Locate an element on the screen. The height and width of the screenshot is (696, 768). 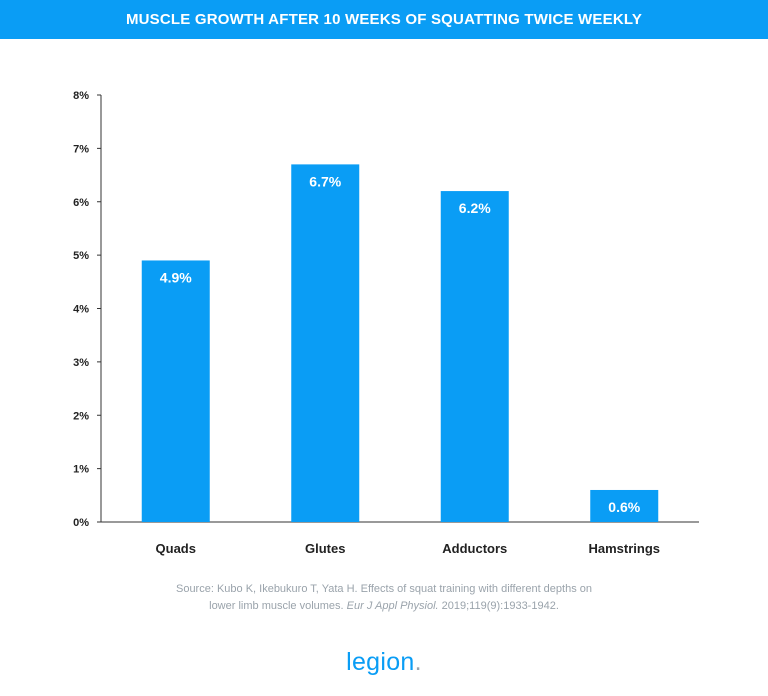
y-tick-label: 7% is located at coordinates (81, 149).